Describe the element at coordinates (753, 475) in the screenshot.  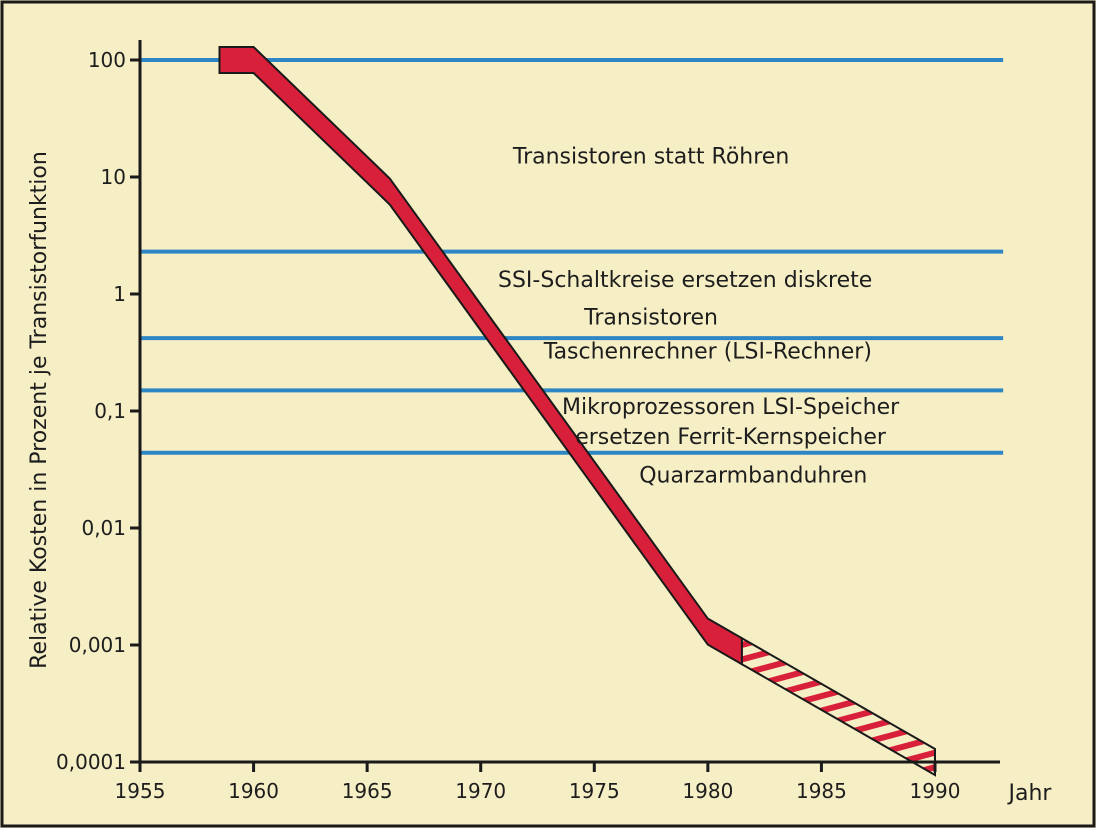
I see `annotation-label: Quarzarmbanduhren` at that location.